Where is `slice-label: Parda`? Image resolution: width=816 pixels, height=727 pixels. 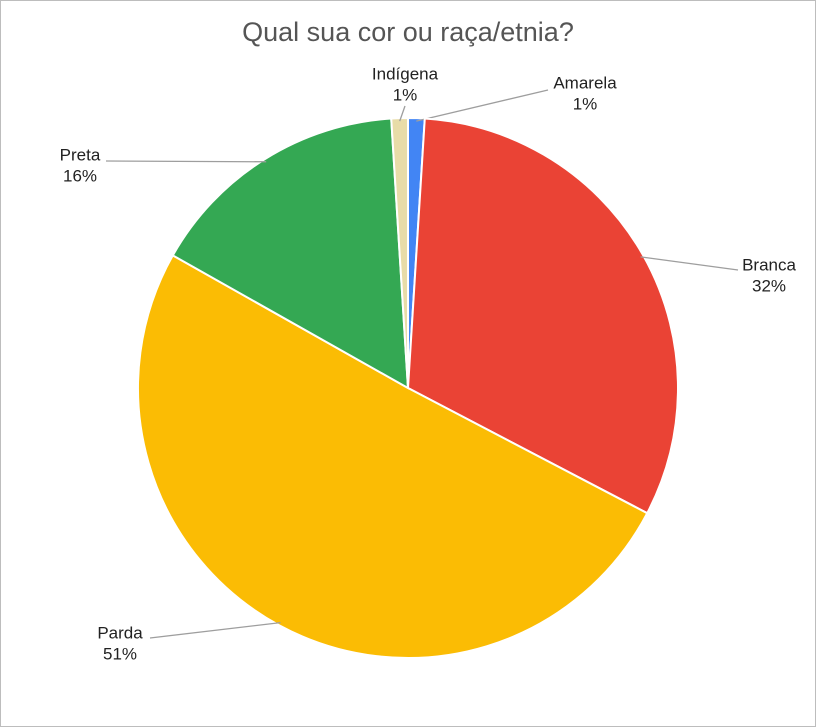 slice-label: Parda is located at coordinates (120, 632).